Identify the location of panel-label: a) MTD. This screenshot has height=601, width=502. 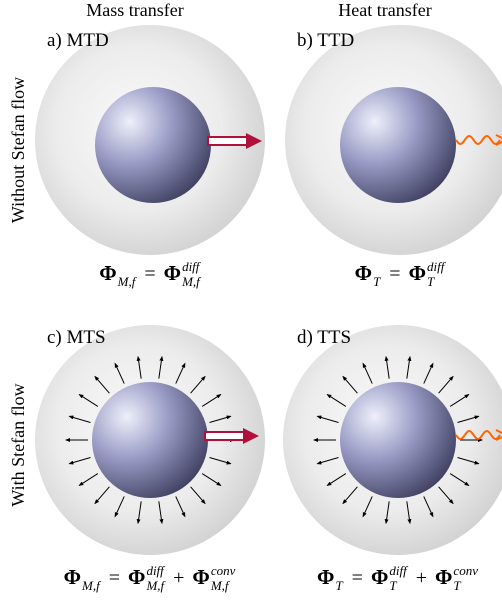
(78, 40).